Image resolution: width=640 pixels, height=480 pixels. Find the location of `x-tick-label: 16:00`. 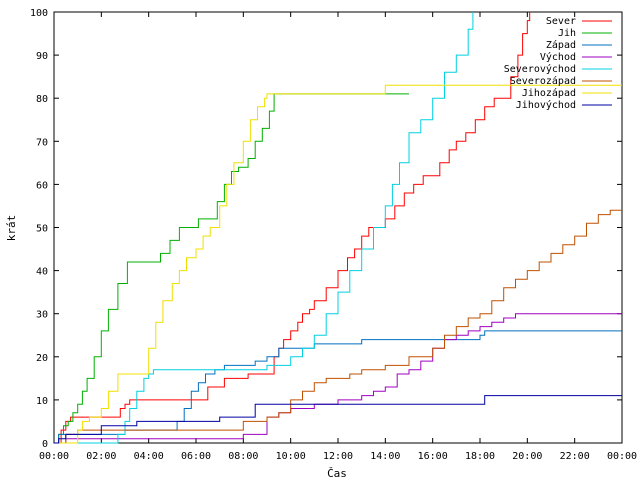

x-tick-label: 16:00 is located at coordinates (433, 456).